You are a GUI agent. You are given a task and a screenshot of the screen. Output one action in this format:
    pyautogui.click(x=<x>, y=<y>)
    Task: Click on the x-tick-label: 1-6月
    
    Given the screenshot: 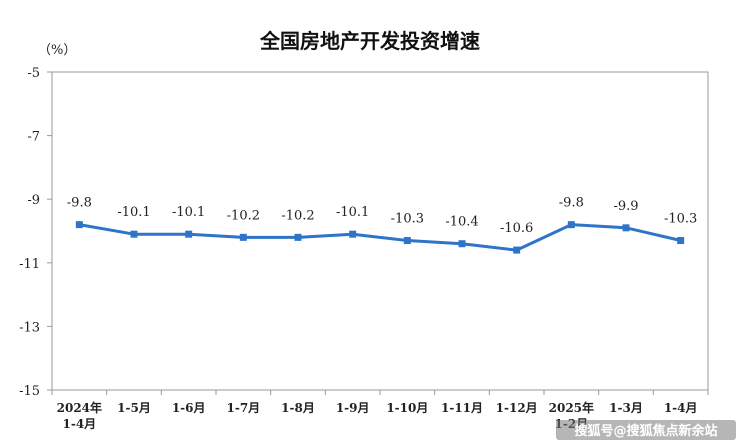 What is the action you would take?
    pyautogui.click(x=189, y=408)
    